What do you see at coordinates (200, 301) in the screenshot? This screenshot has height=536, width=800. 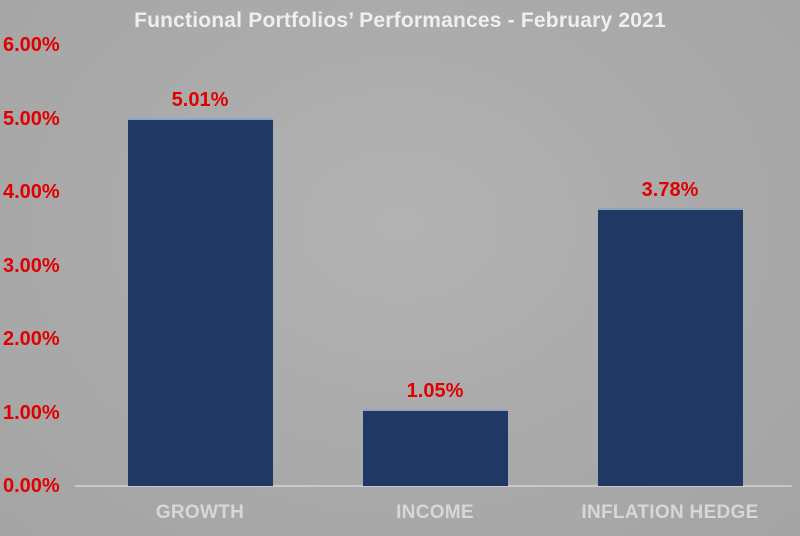 I see `bar-growth` at bounding box center [200, 301].